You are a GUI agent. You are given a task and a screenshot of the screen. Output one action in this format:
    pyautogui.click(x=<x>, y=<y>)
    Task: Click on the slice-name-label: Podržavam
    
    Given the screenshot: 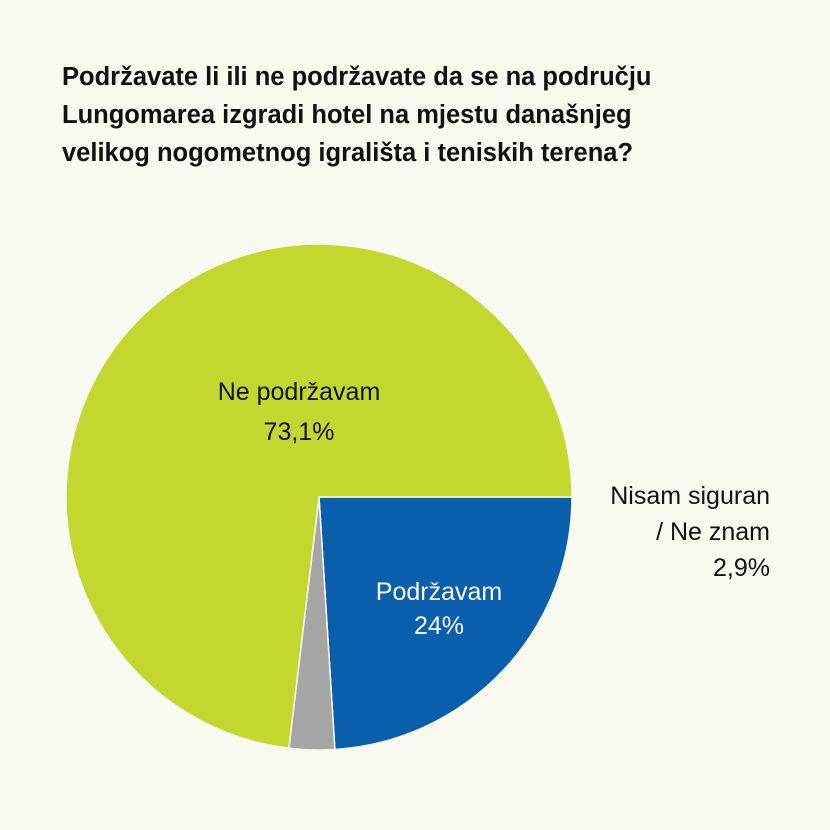 What is the action you would take?
    pyautogui.click(x=439, y=592)
    